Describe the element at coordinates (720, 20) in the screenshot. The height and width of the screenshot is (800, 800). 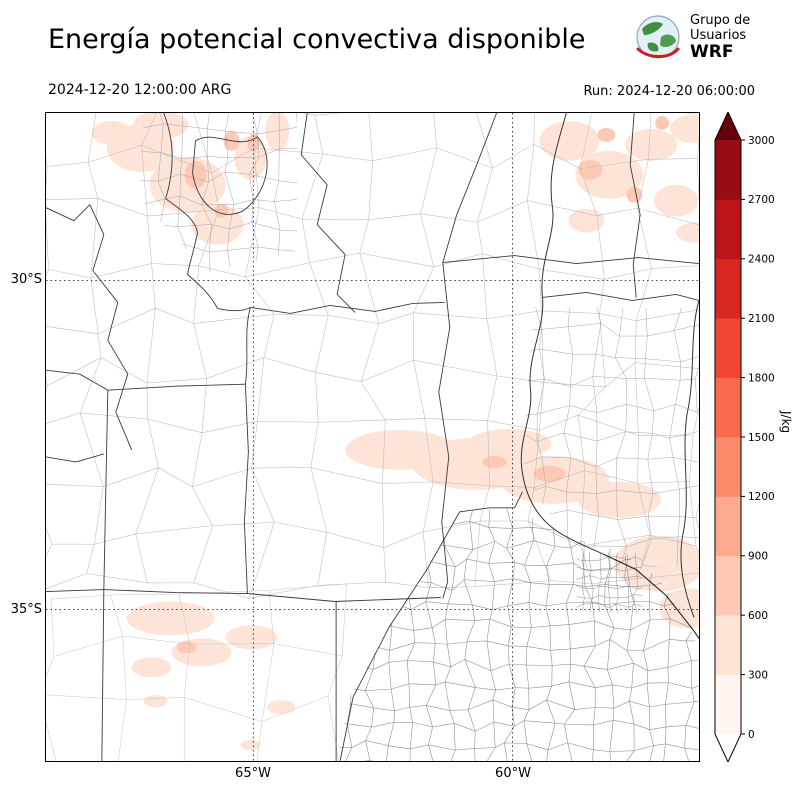
I see `logo-text-line1: Grupo de` at that location.